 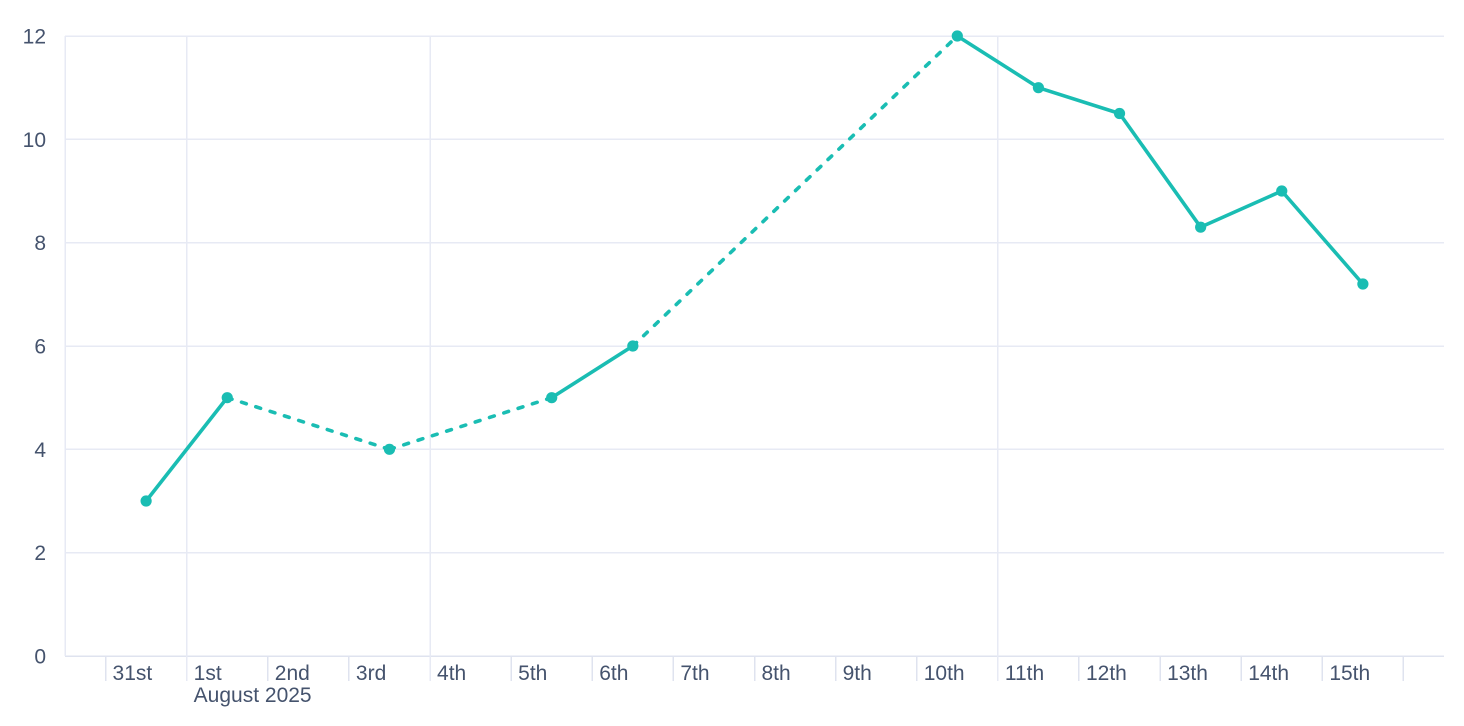 I want to click on y-axis-label: 10, so click(x=34, y=140).